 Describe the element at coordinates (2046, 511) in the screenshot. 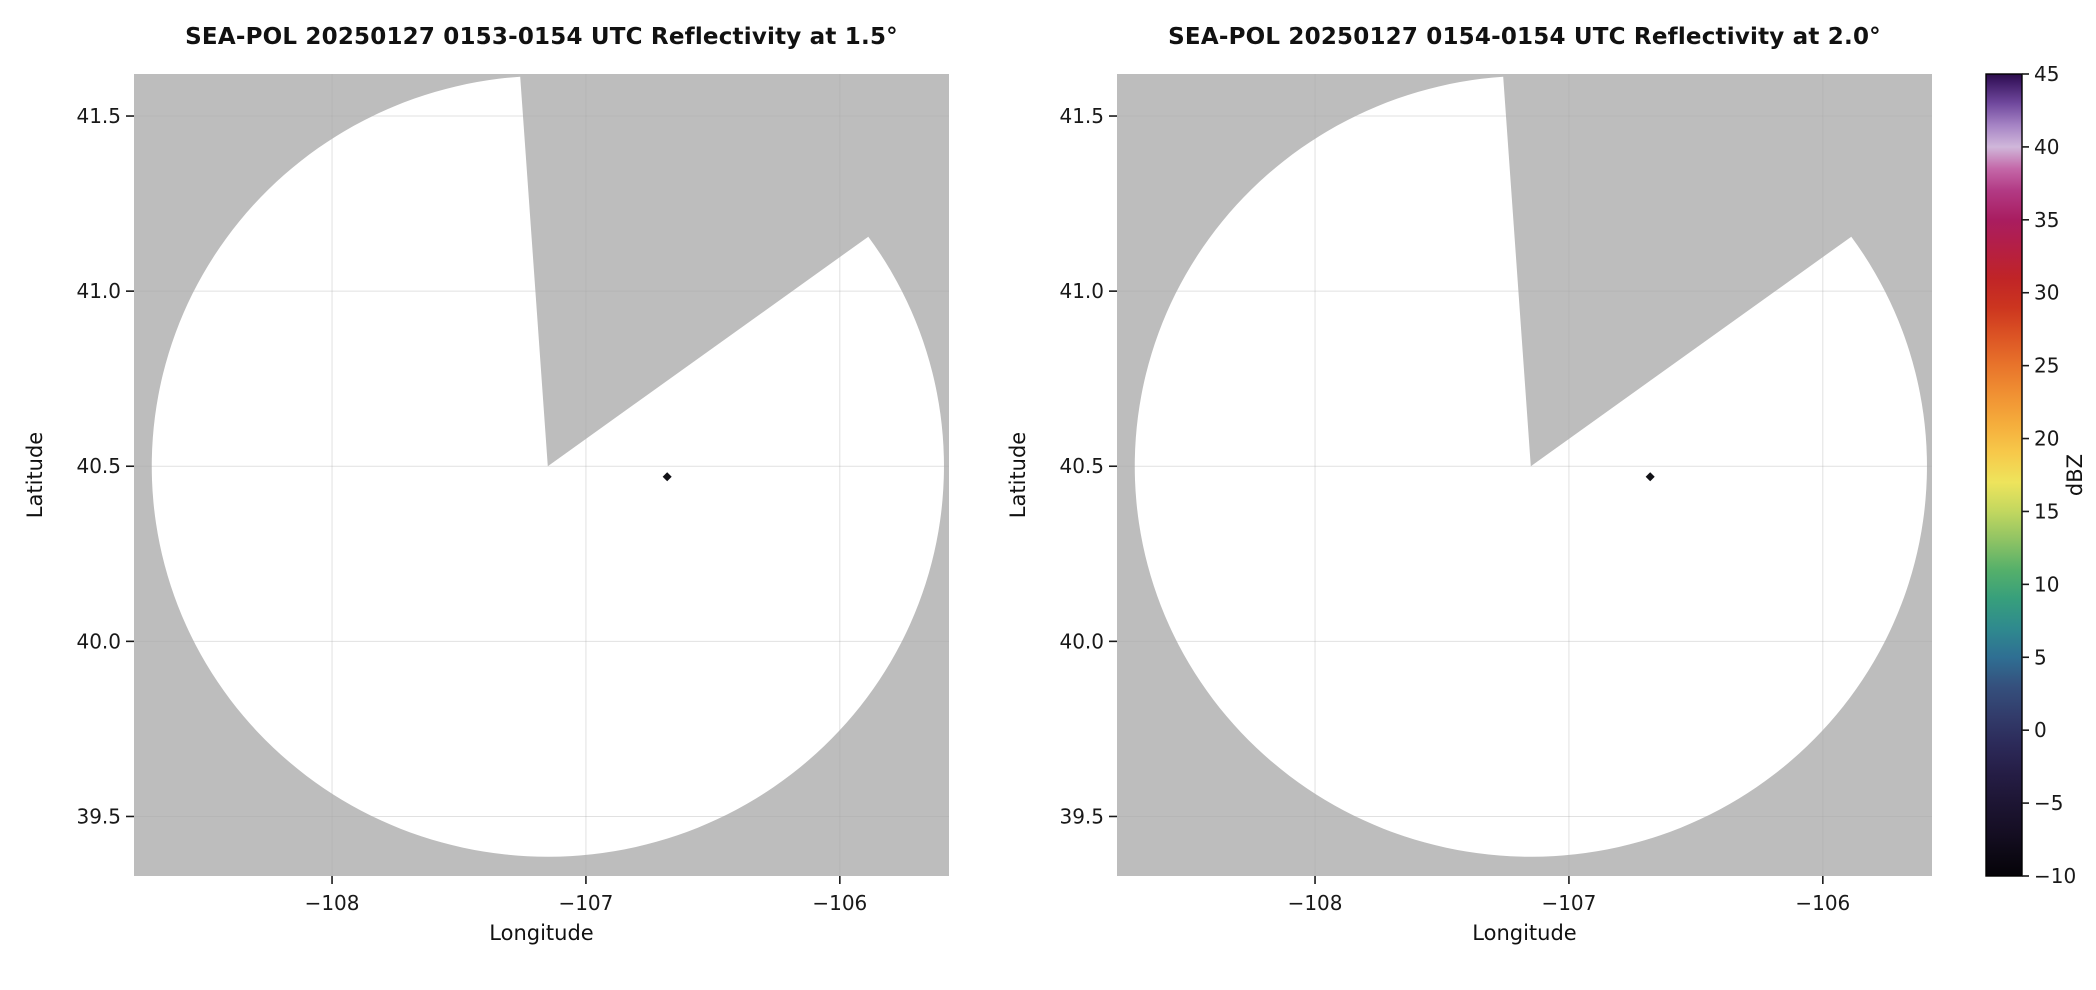

I see `colorbar-tick-label: 15` at that location.